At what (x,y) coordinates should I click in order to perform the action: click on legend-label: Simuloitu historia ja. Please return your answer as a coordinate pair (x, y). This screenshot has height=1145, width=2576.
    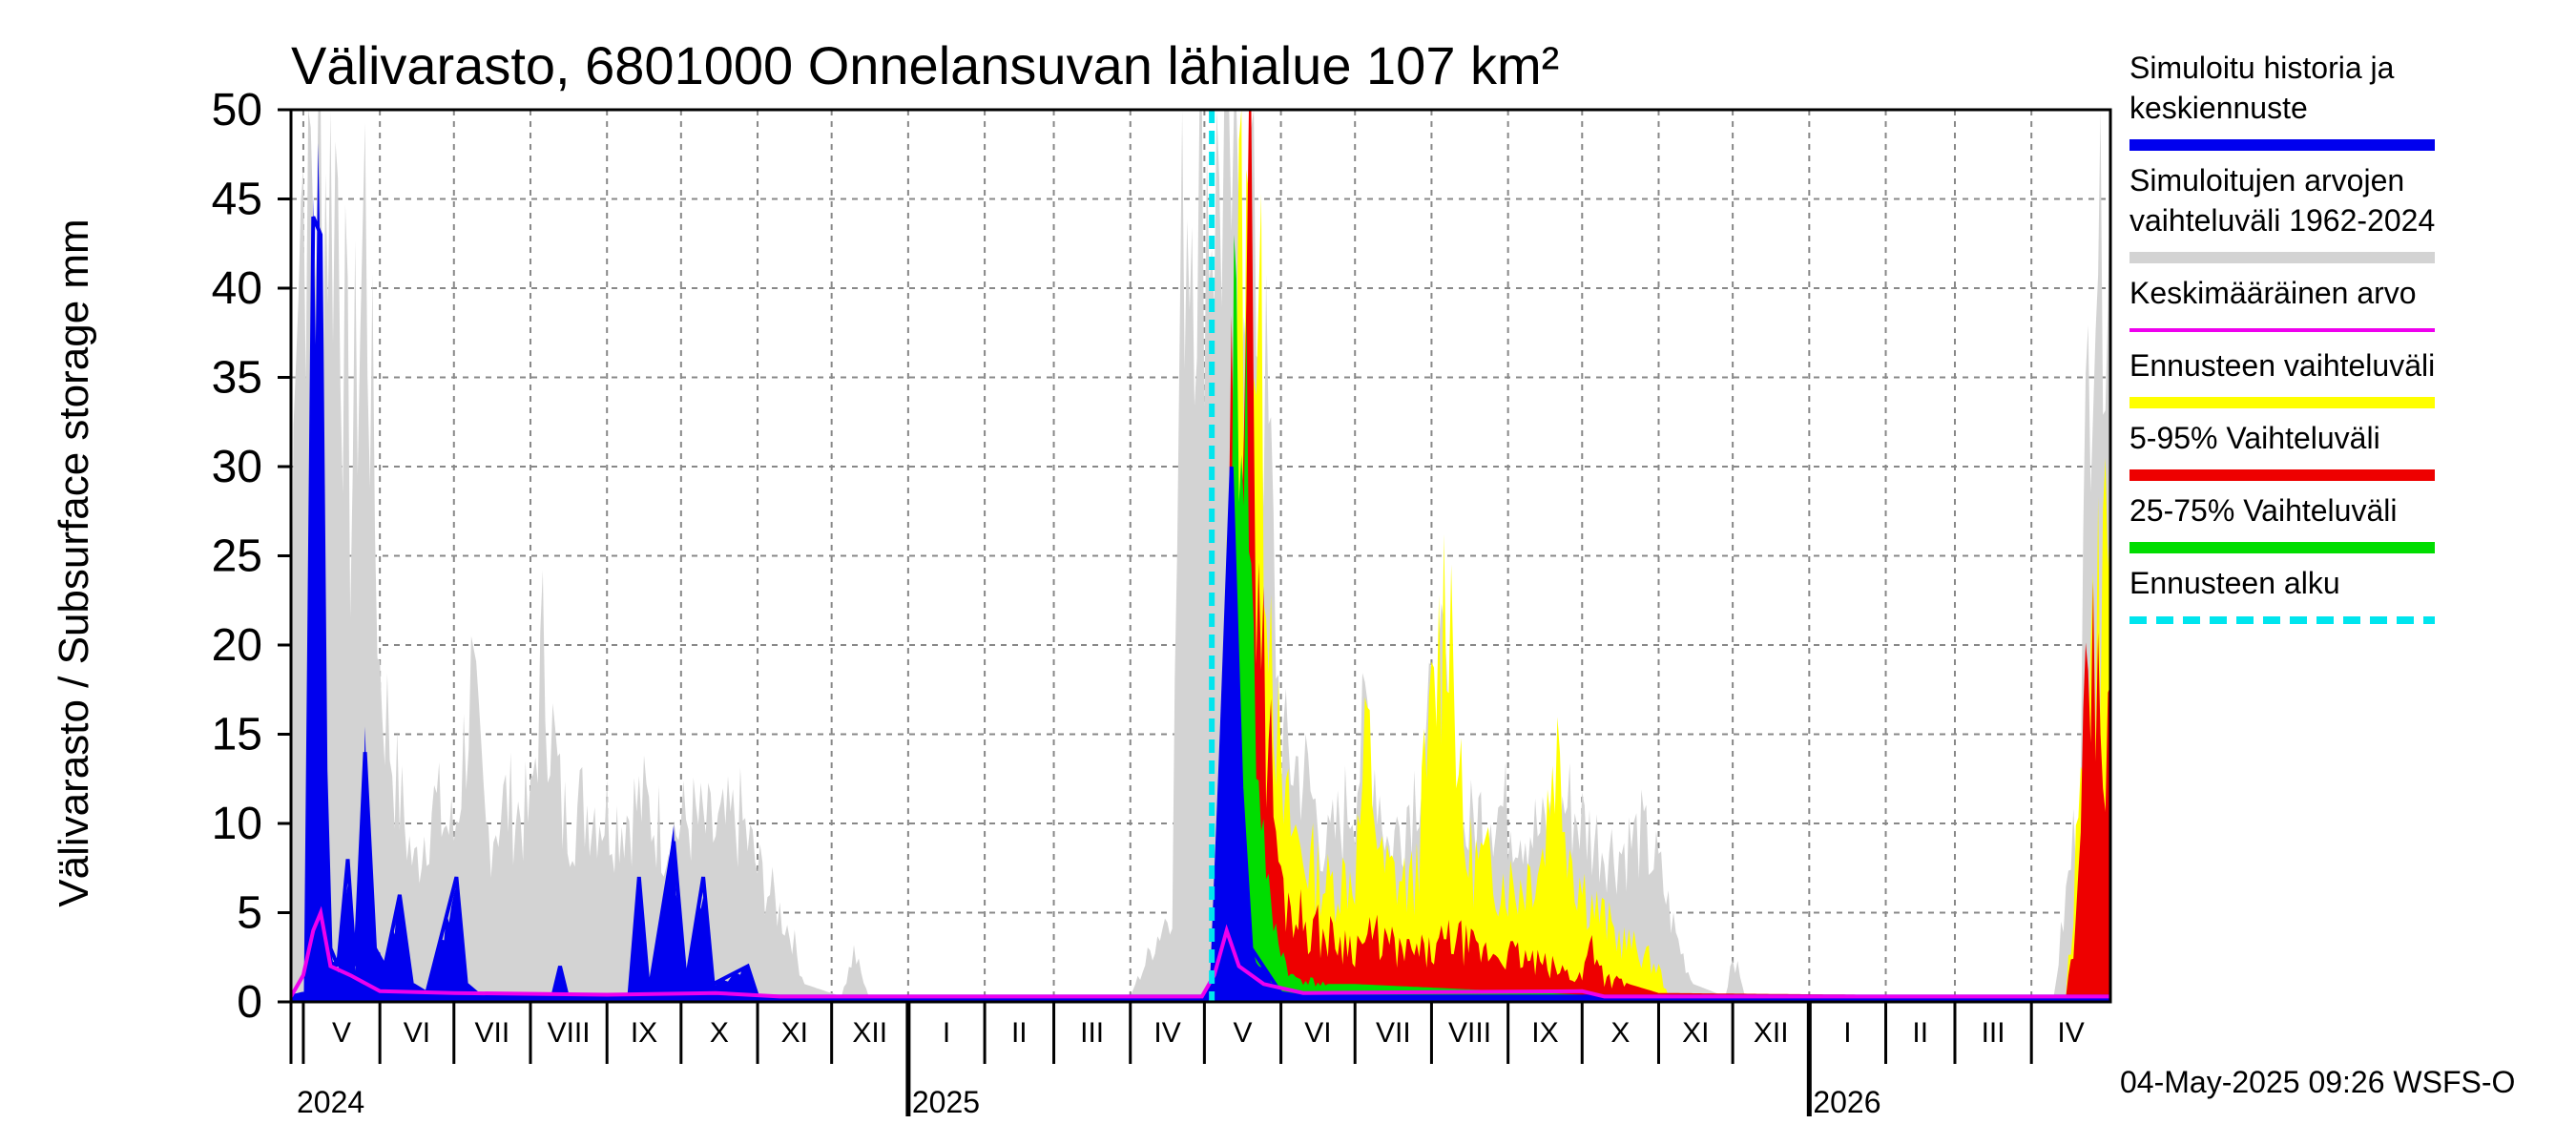
    Looking at the image, I should click on (2262, 68).